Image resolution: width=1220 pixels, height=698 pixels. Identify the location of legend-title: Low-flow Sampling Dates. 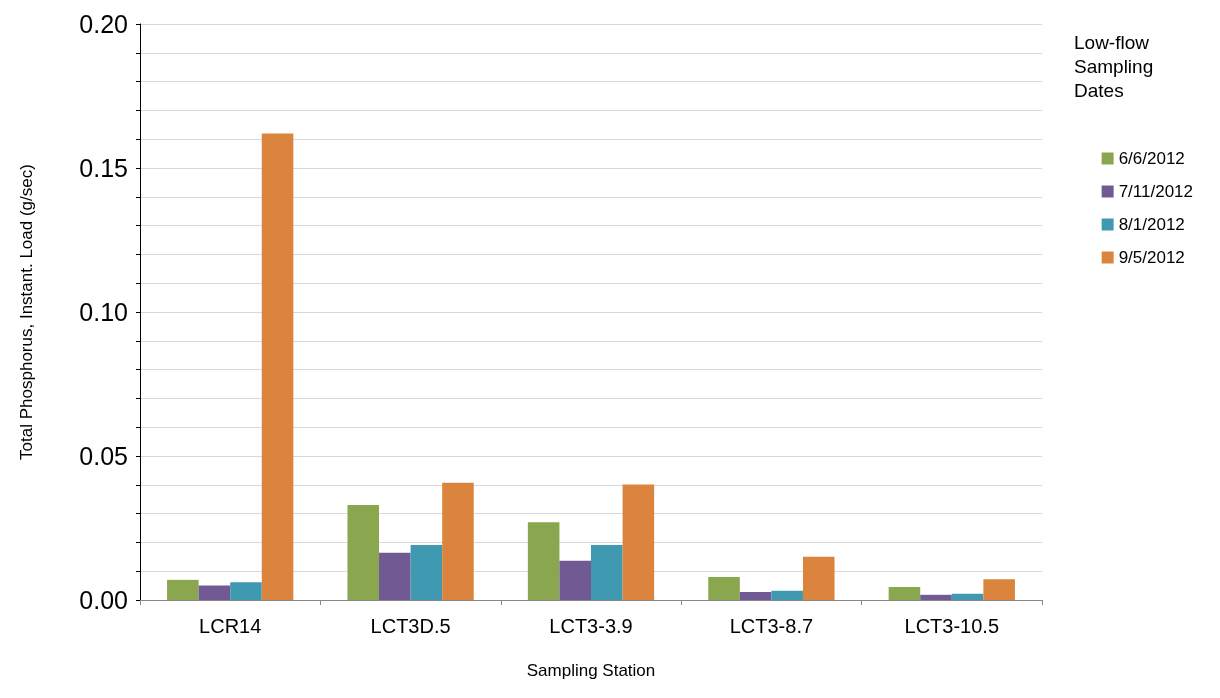
(1116, 66).